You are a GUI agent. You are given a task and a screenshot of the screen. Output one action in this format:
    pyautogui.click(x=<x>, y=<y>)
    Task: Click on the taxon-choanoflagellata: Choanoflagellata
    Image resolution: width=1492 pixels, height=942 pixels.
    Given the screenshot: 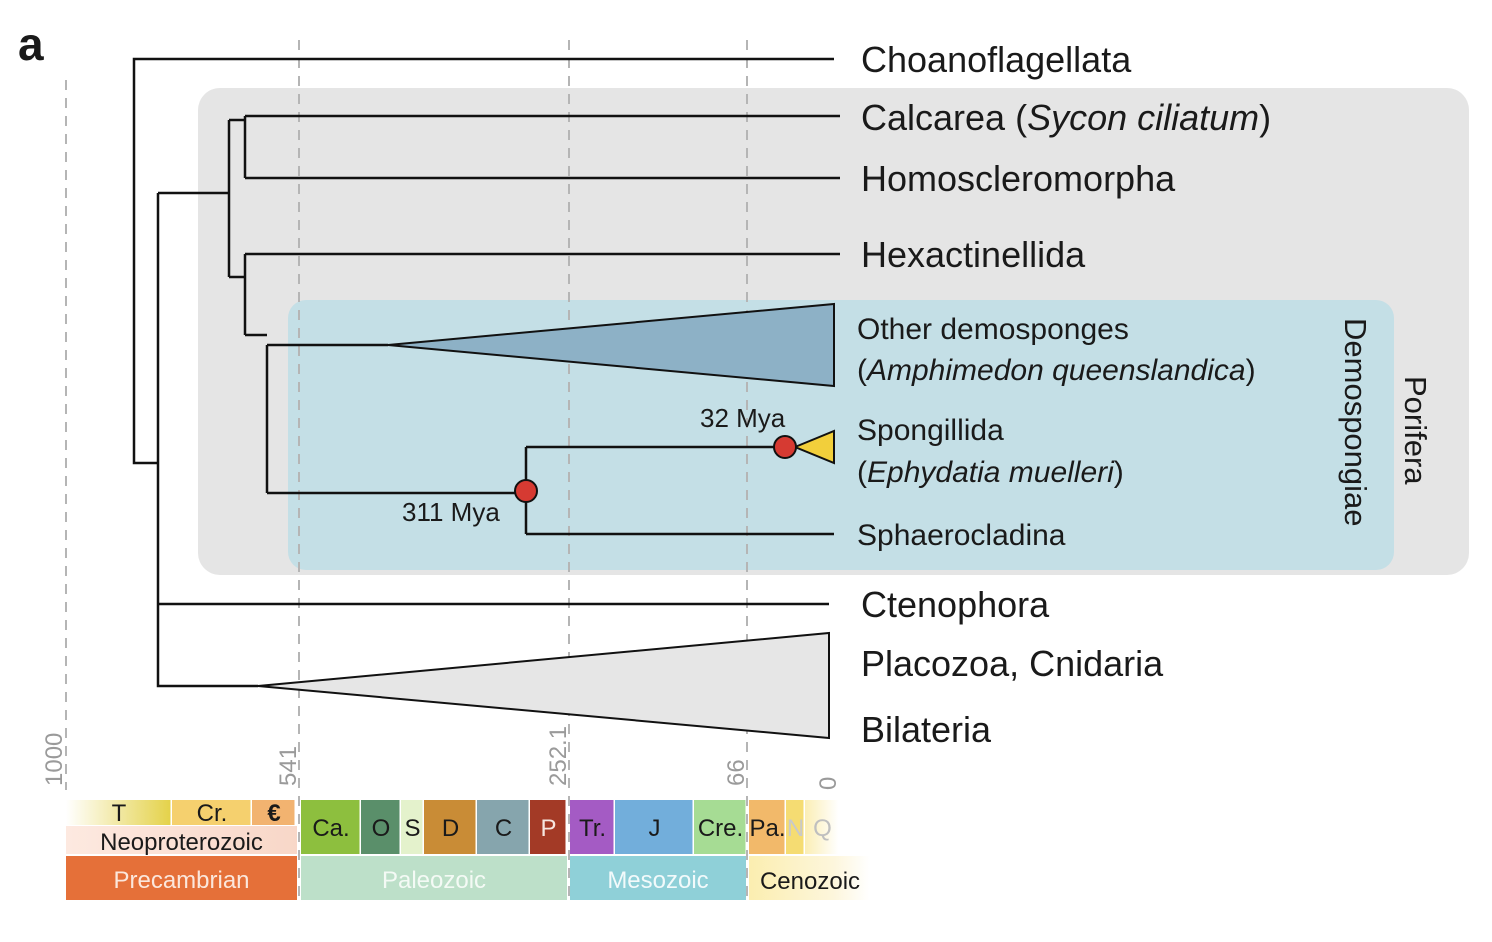 What is the action you would take?
    pyautogui.click(x=996, y=59)
    